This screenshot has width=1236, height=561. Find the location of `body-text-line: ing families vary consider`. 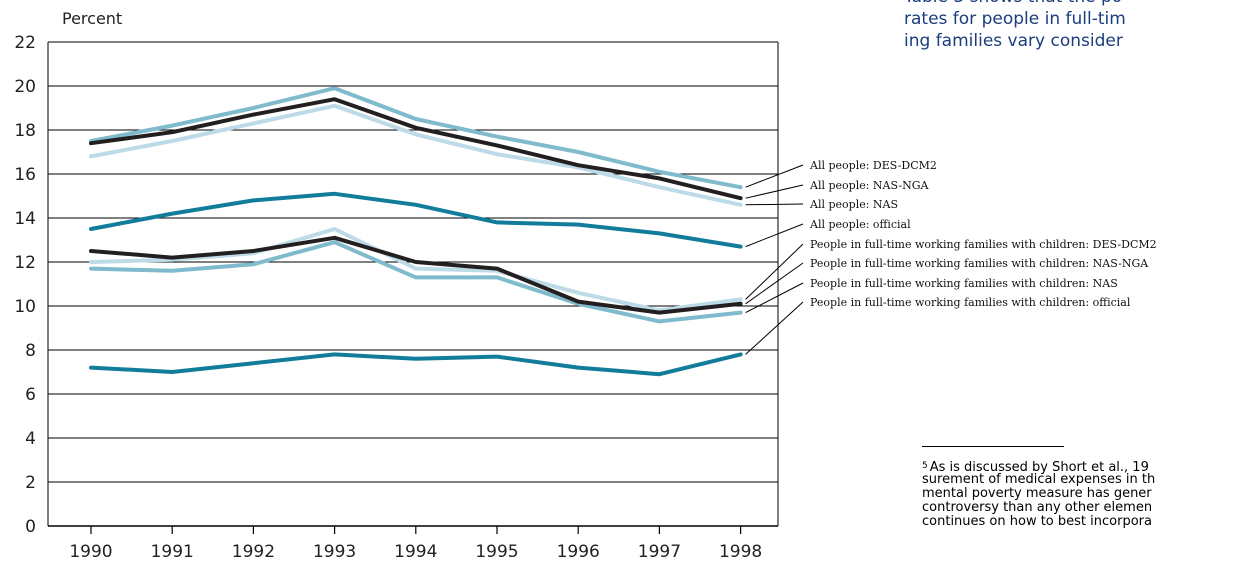

body-text-line: ing families vary consider is located at coordinates (1013, 41).